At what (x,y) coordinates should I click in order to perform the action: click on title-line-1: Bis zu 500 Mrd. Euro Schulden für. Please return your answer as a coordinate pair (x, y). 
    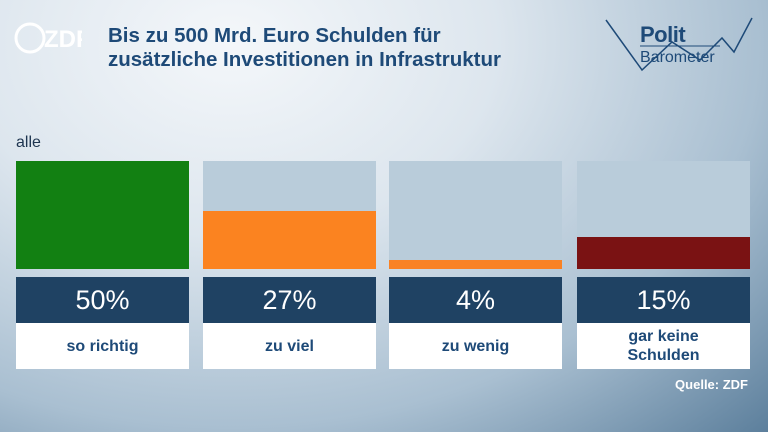
    Looking at the image, I should click on (274, 35).